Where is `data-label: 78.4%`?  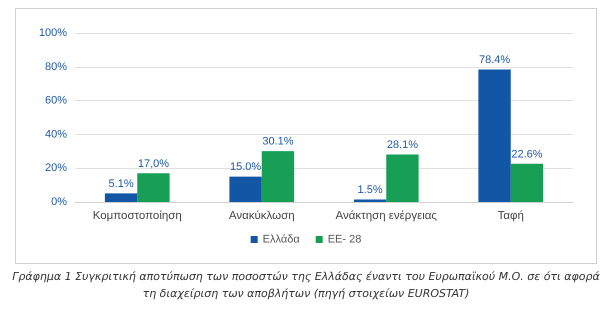 data-label: 78.4% is located at coordinates (494, 60).